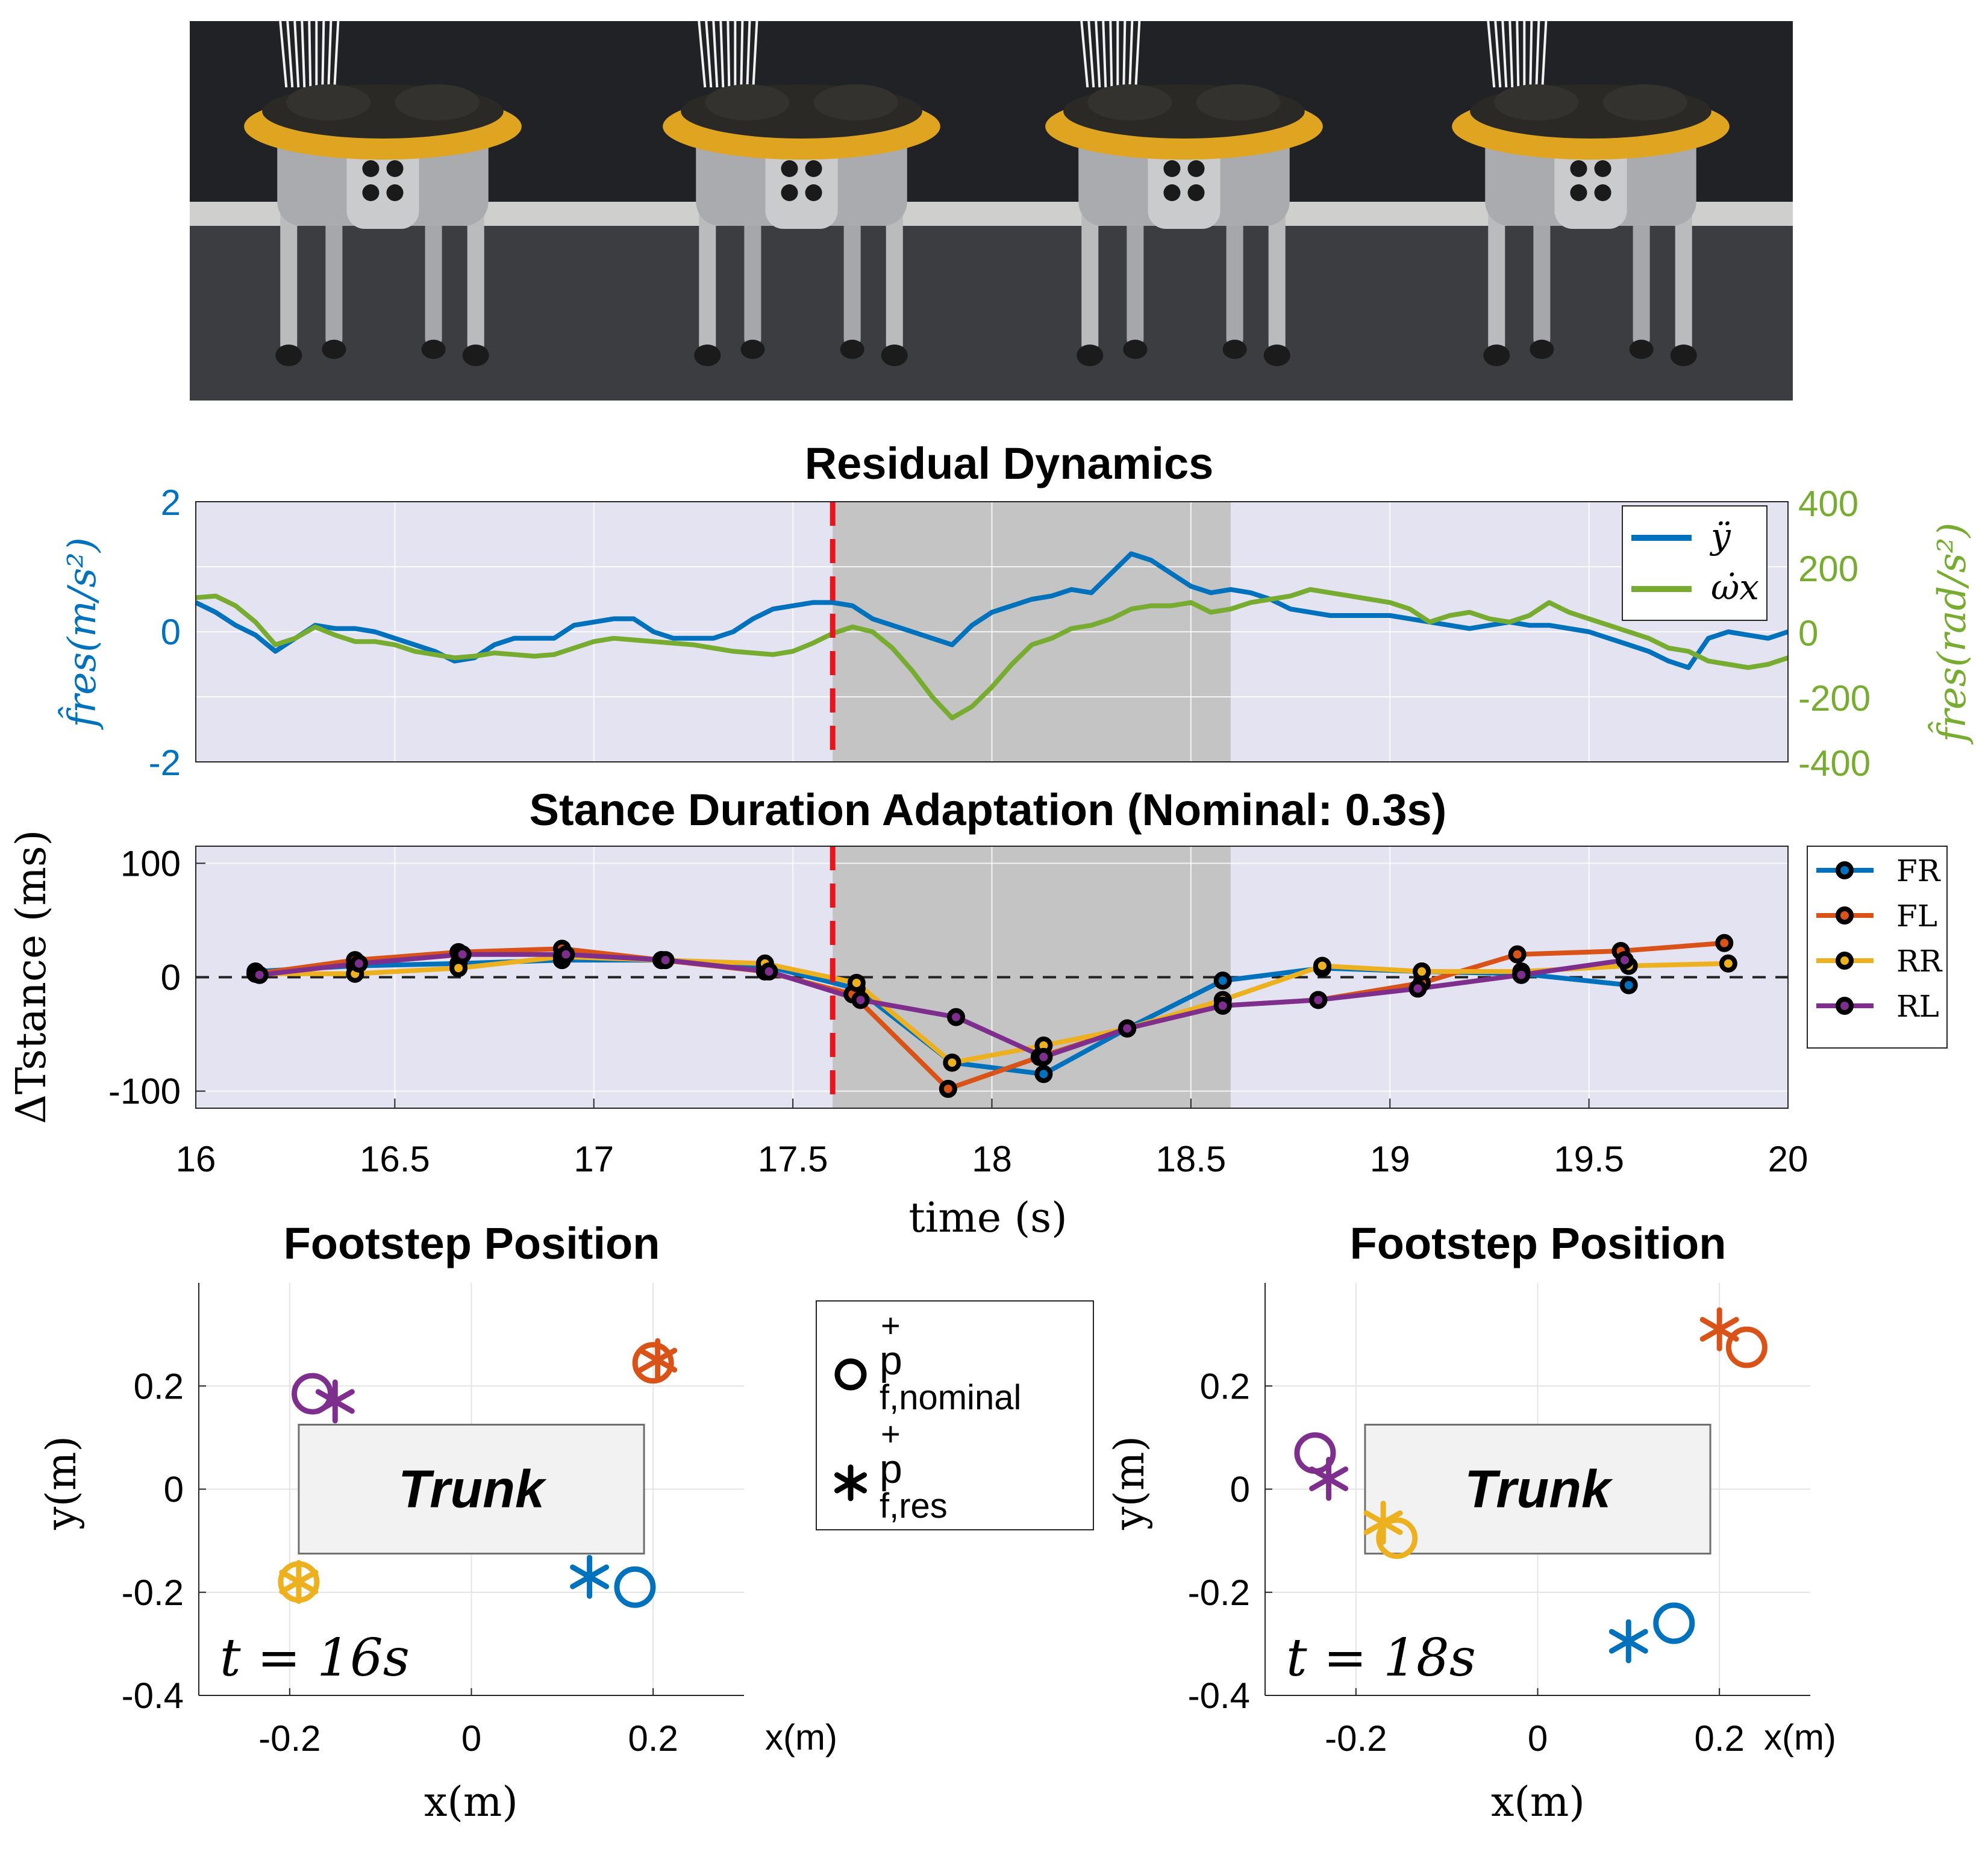  What do you see at coordinates (1356, 1738) in the screenshot?
I see `footstep-xtick-label: -0.2` at bounding box center [1356, 1738].